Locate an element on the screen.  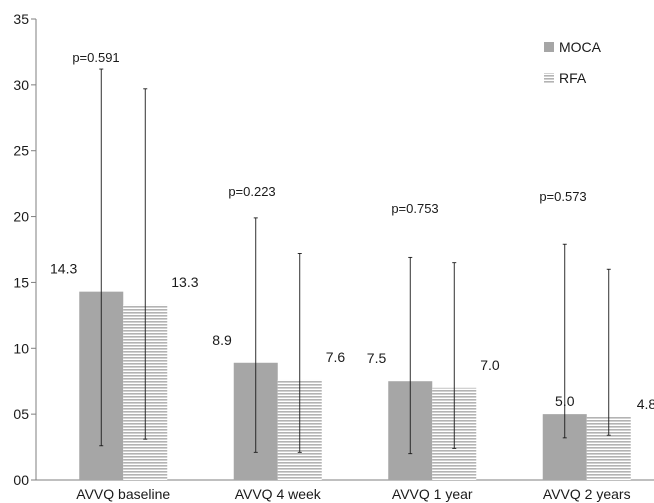
y-tick-label: 10 is located at coordinates (21, 348).